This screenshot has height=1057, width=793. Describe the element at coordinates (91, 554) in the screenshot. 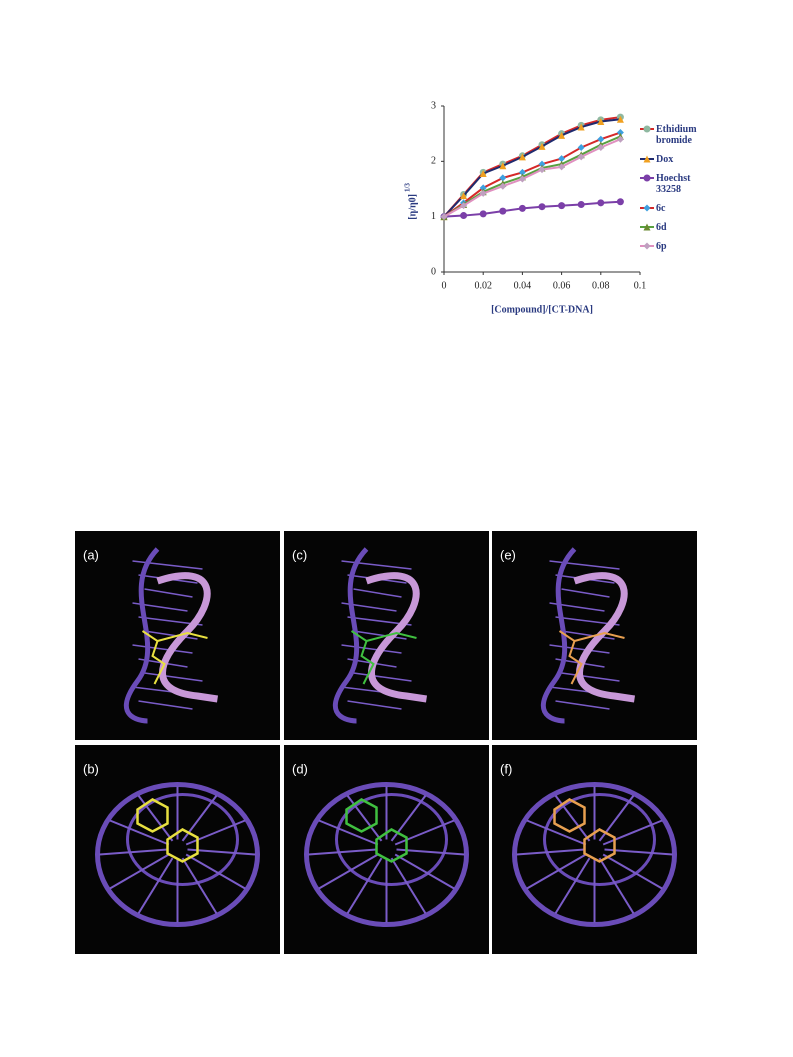

I see `panel-label: (a)` at that location.